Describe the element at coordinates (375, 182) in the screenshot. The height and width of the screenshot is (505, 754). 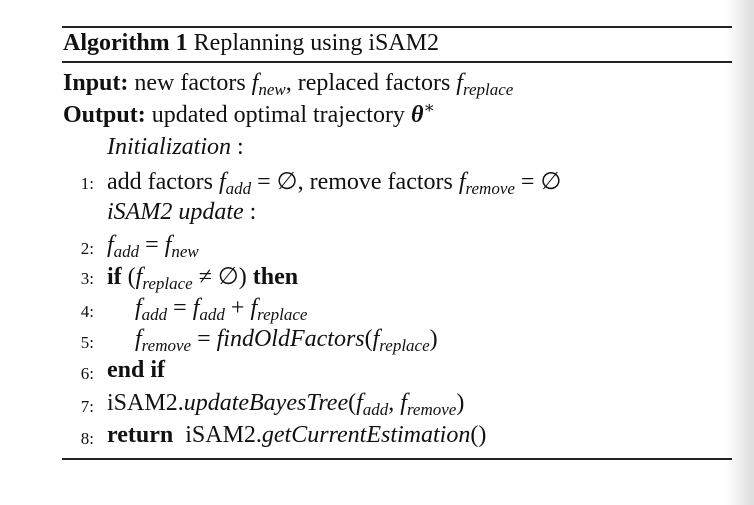
I see `line-text: , remove factors` at that location.